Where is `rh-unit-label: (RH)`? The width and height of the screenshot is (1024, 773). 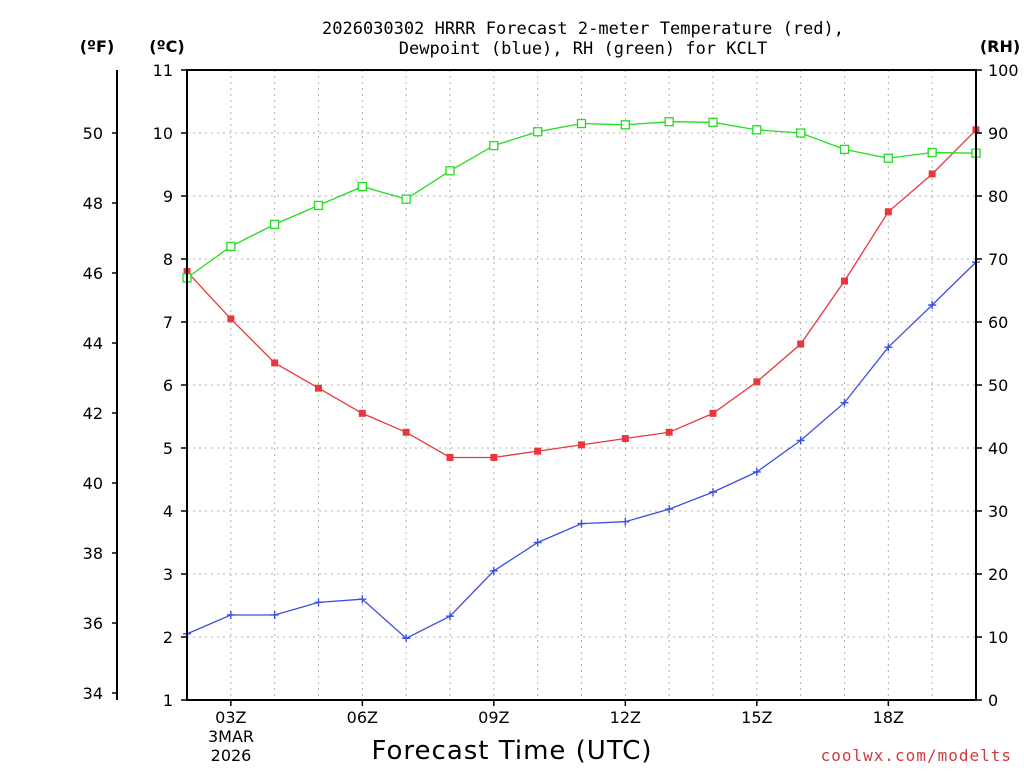 rh-unit-label: (RH) is located at coordinates (1000, 46).